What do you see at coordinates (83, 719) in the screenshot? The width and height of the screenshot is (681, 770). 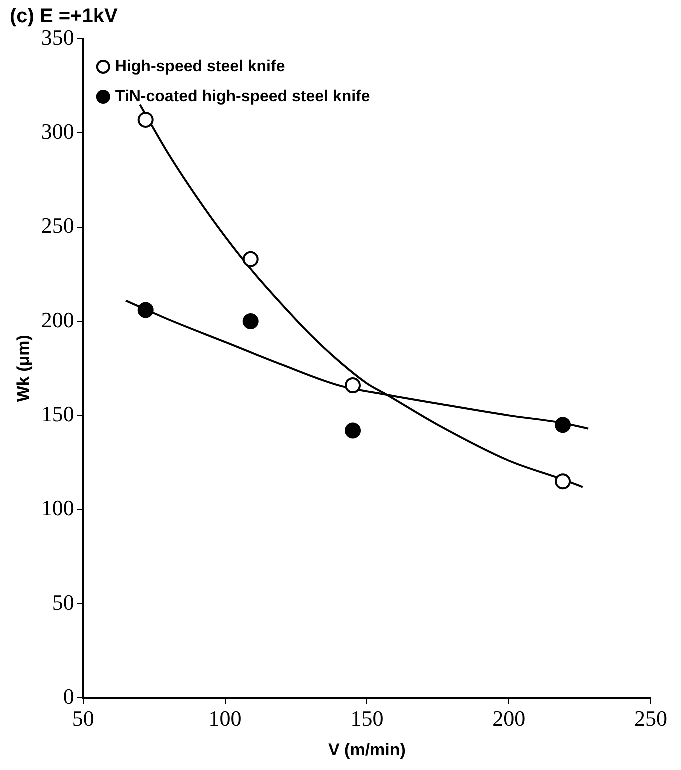 I see `x-tick-label: 50` at bounding box center [83, 719].